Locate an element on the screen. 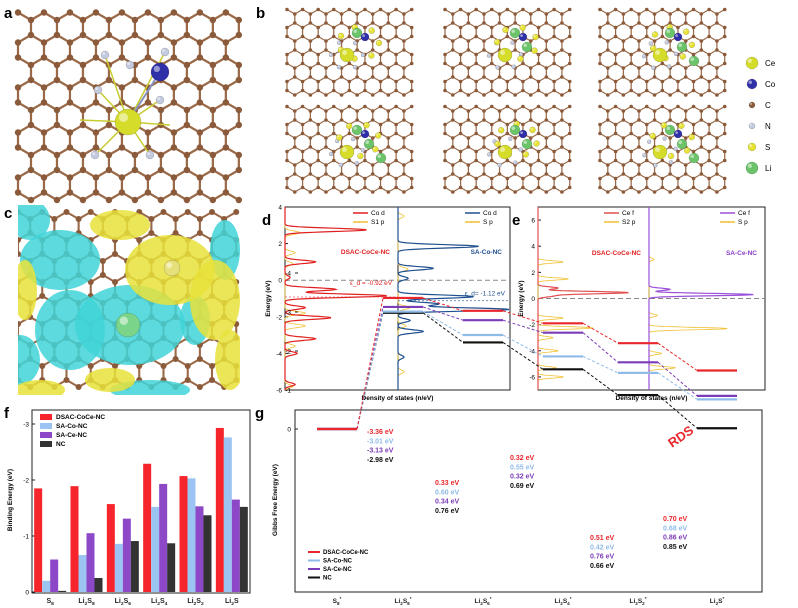 This screenshot has height=608, width=798. charge-accumulation-region is located at coordinates (227, 360).